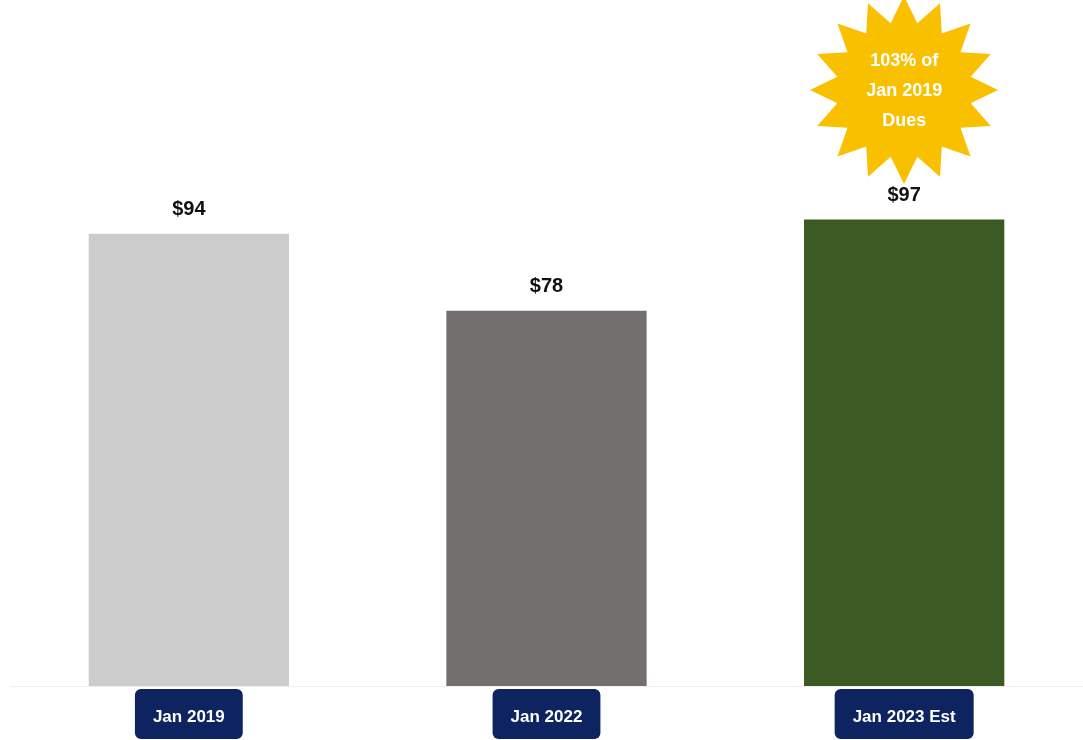 The image size is (1083, 740). What do you see at coordinates (904, 716) in the screenshot?
I see `x-tick-label: Jan 2023 Est` at bounding box center [904, 716].